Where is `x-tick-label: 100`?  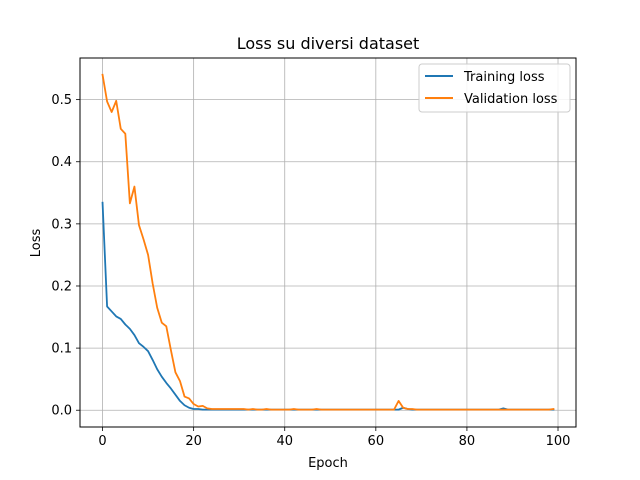
x-tick-label: 100 is located at coordinates (558, 441).